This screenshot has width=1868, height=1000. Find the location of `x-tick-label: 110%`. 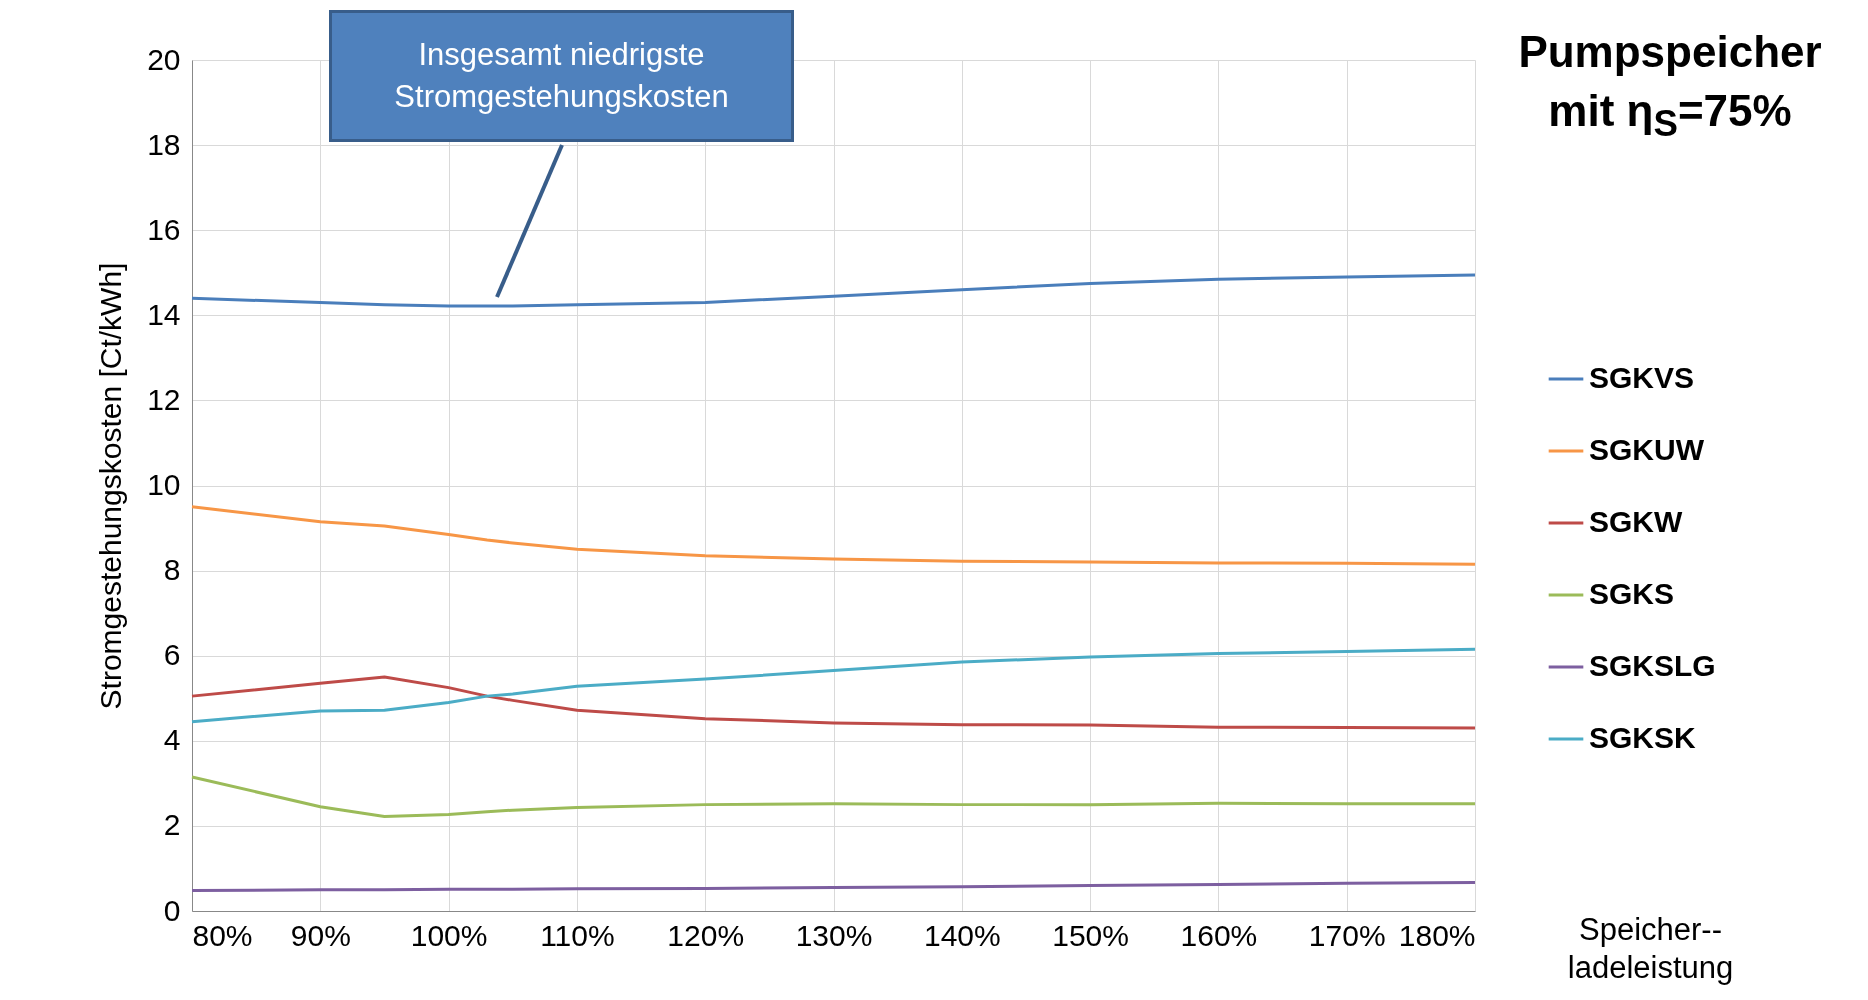

x-tick-label: 110% is located at coordinates (577, 935).